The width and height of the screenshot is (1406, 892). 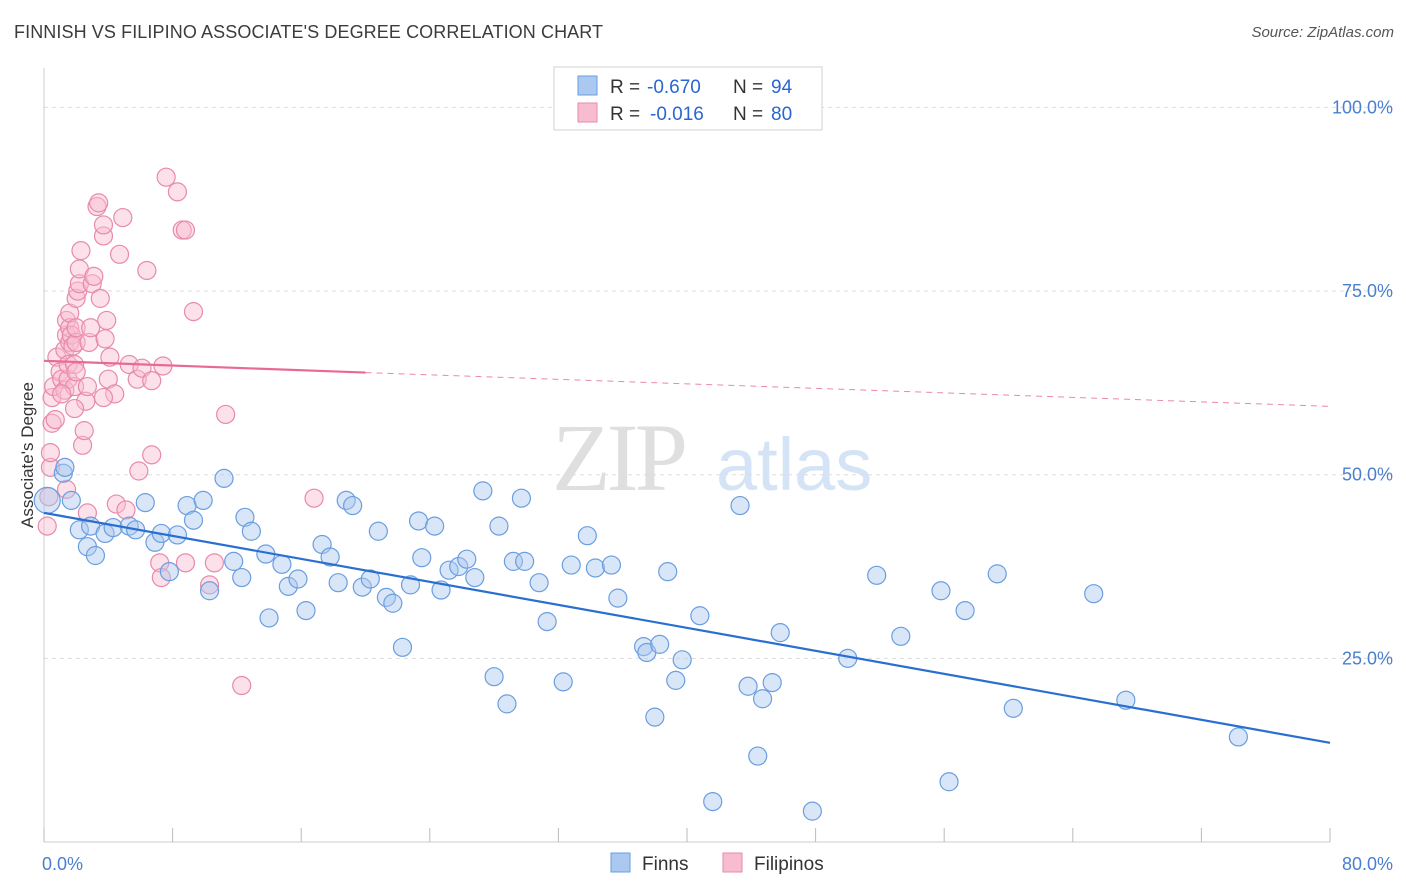 What do you see at coordinates (587, 112) in the screenshot?
I see `legend-swatch-filipinos` at bounding box center [587, 112].